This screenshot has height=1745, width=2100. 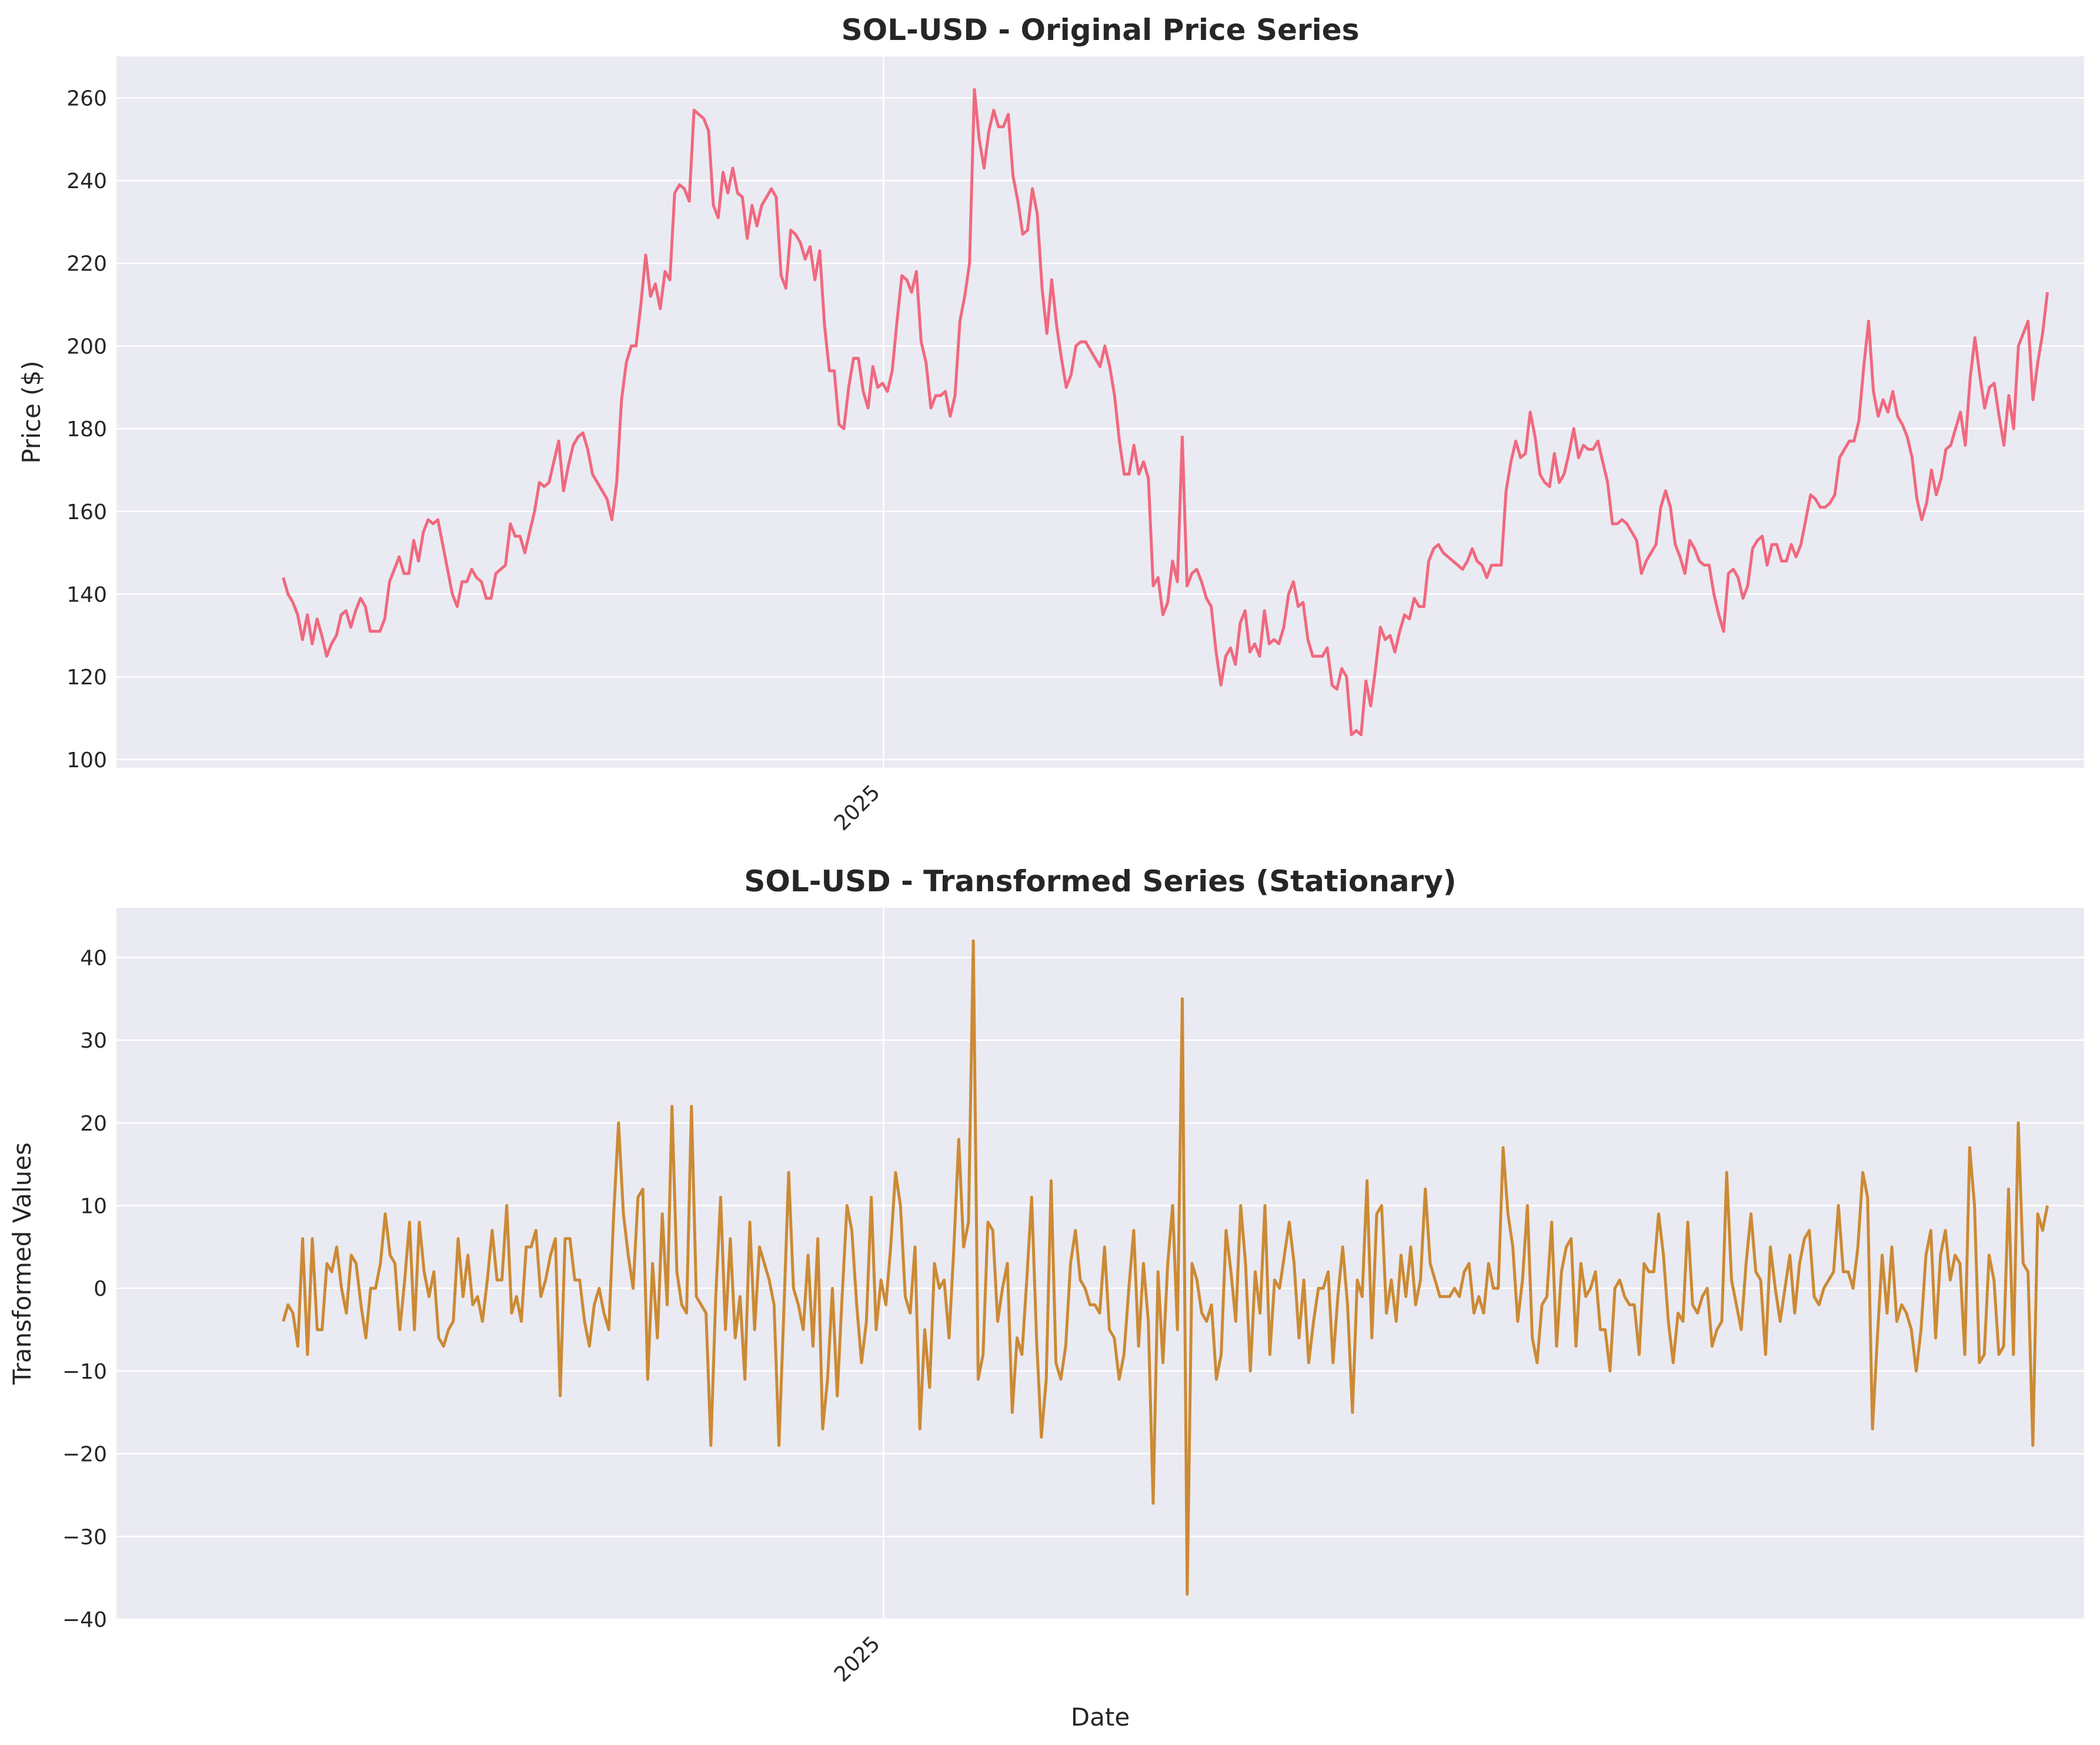 I want to click on transformed-y-tick-label: 40, so click(x=93, y=958).